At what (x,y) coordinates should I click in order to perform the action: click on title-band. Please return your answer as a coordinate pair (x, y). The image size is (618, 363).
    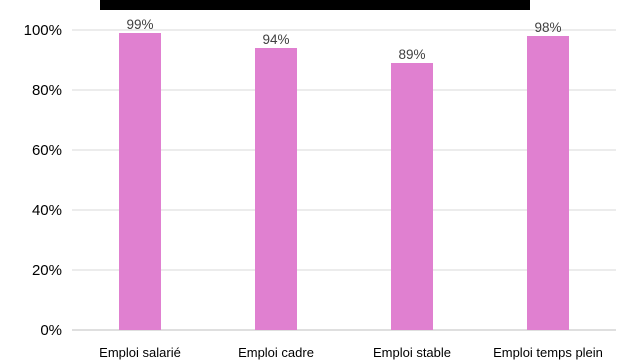
    Looking at the image, I should click on (315, 5).